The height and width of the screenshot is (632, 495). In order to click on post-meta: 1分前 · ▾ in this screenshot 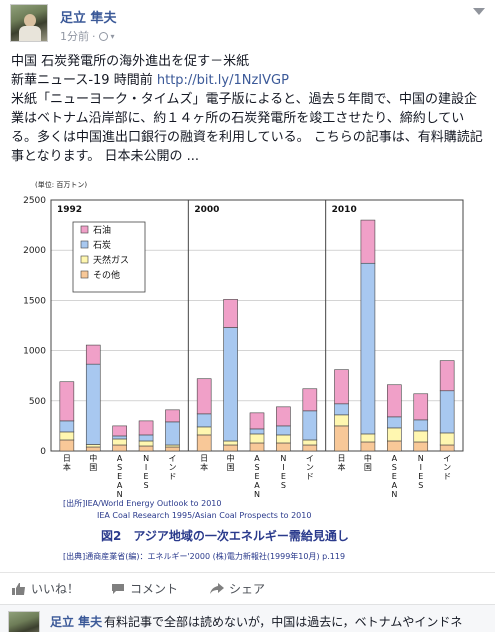, I will do `click(87, 36)`.